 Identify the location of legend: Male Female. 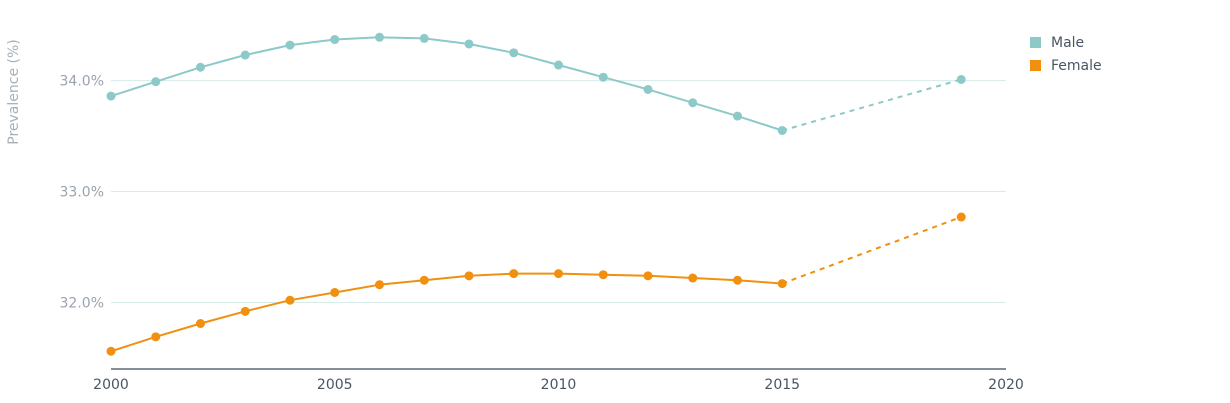
(1066, 54).